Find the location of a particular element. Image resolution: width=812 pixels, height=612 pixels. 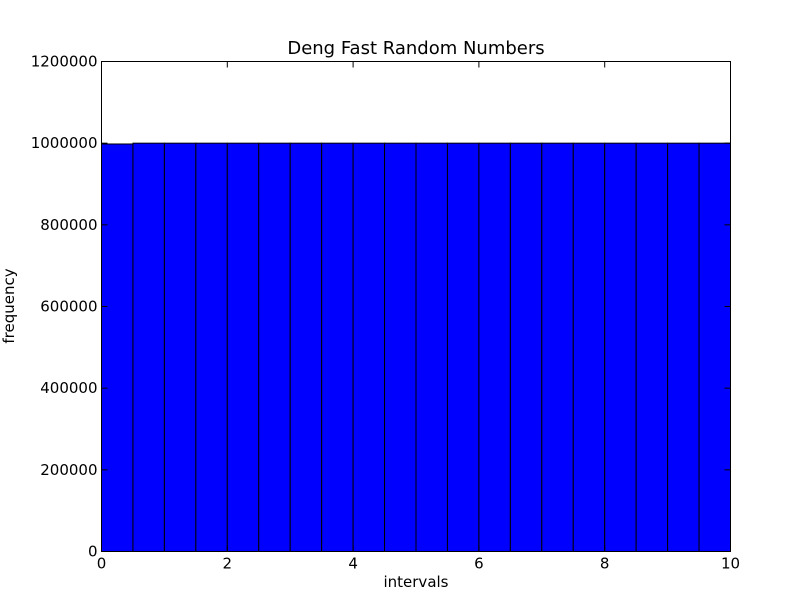

x-tick-label: 2 is located at coordinates (228, 564).